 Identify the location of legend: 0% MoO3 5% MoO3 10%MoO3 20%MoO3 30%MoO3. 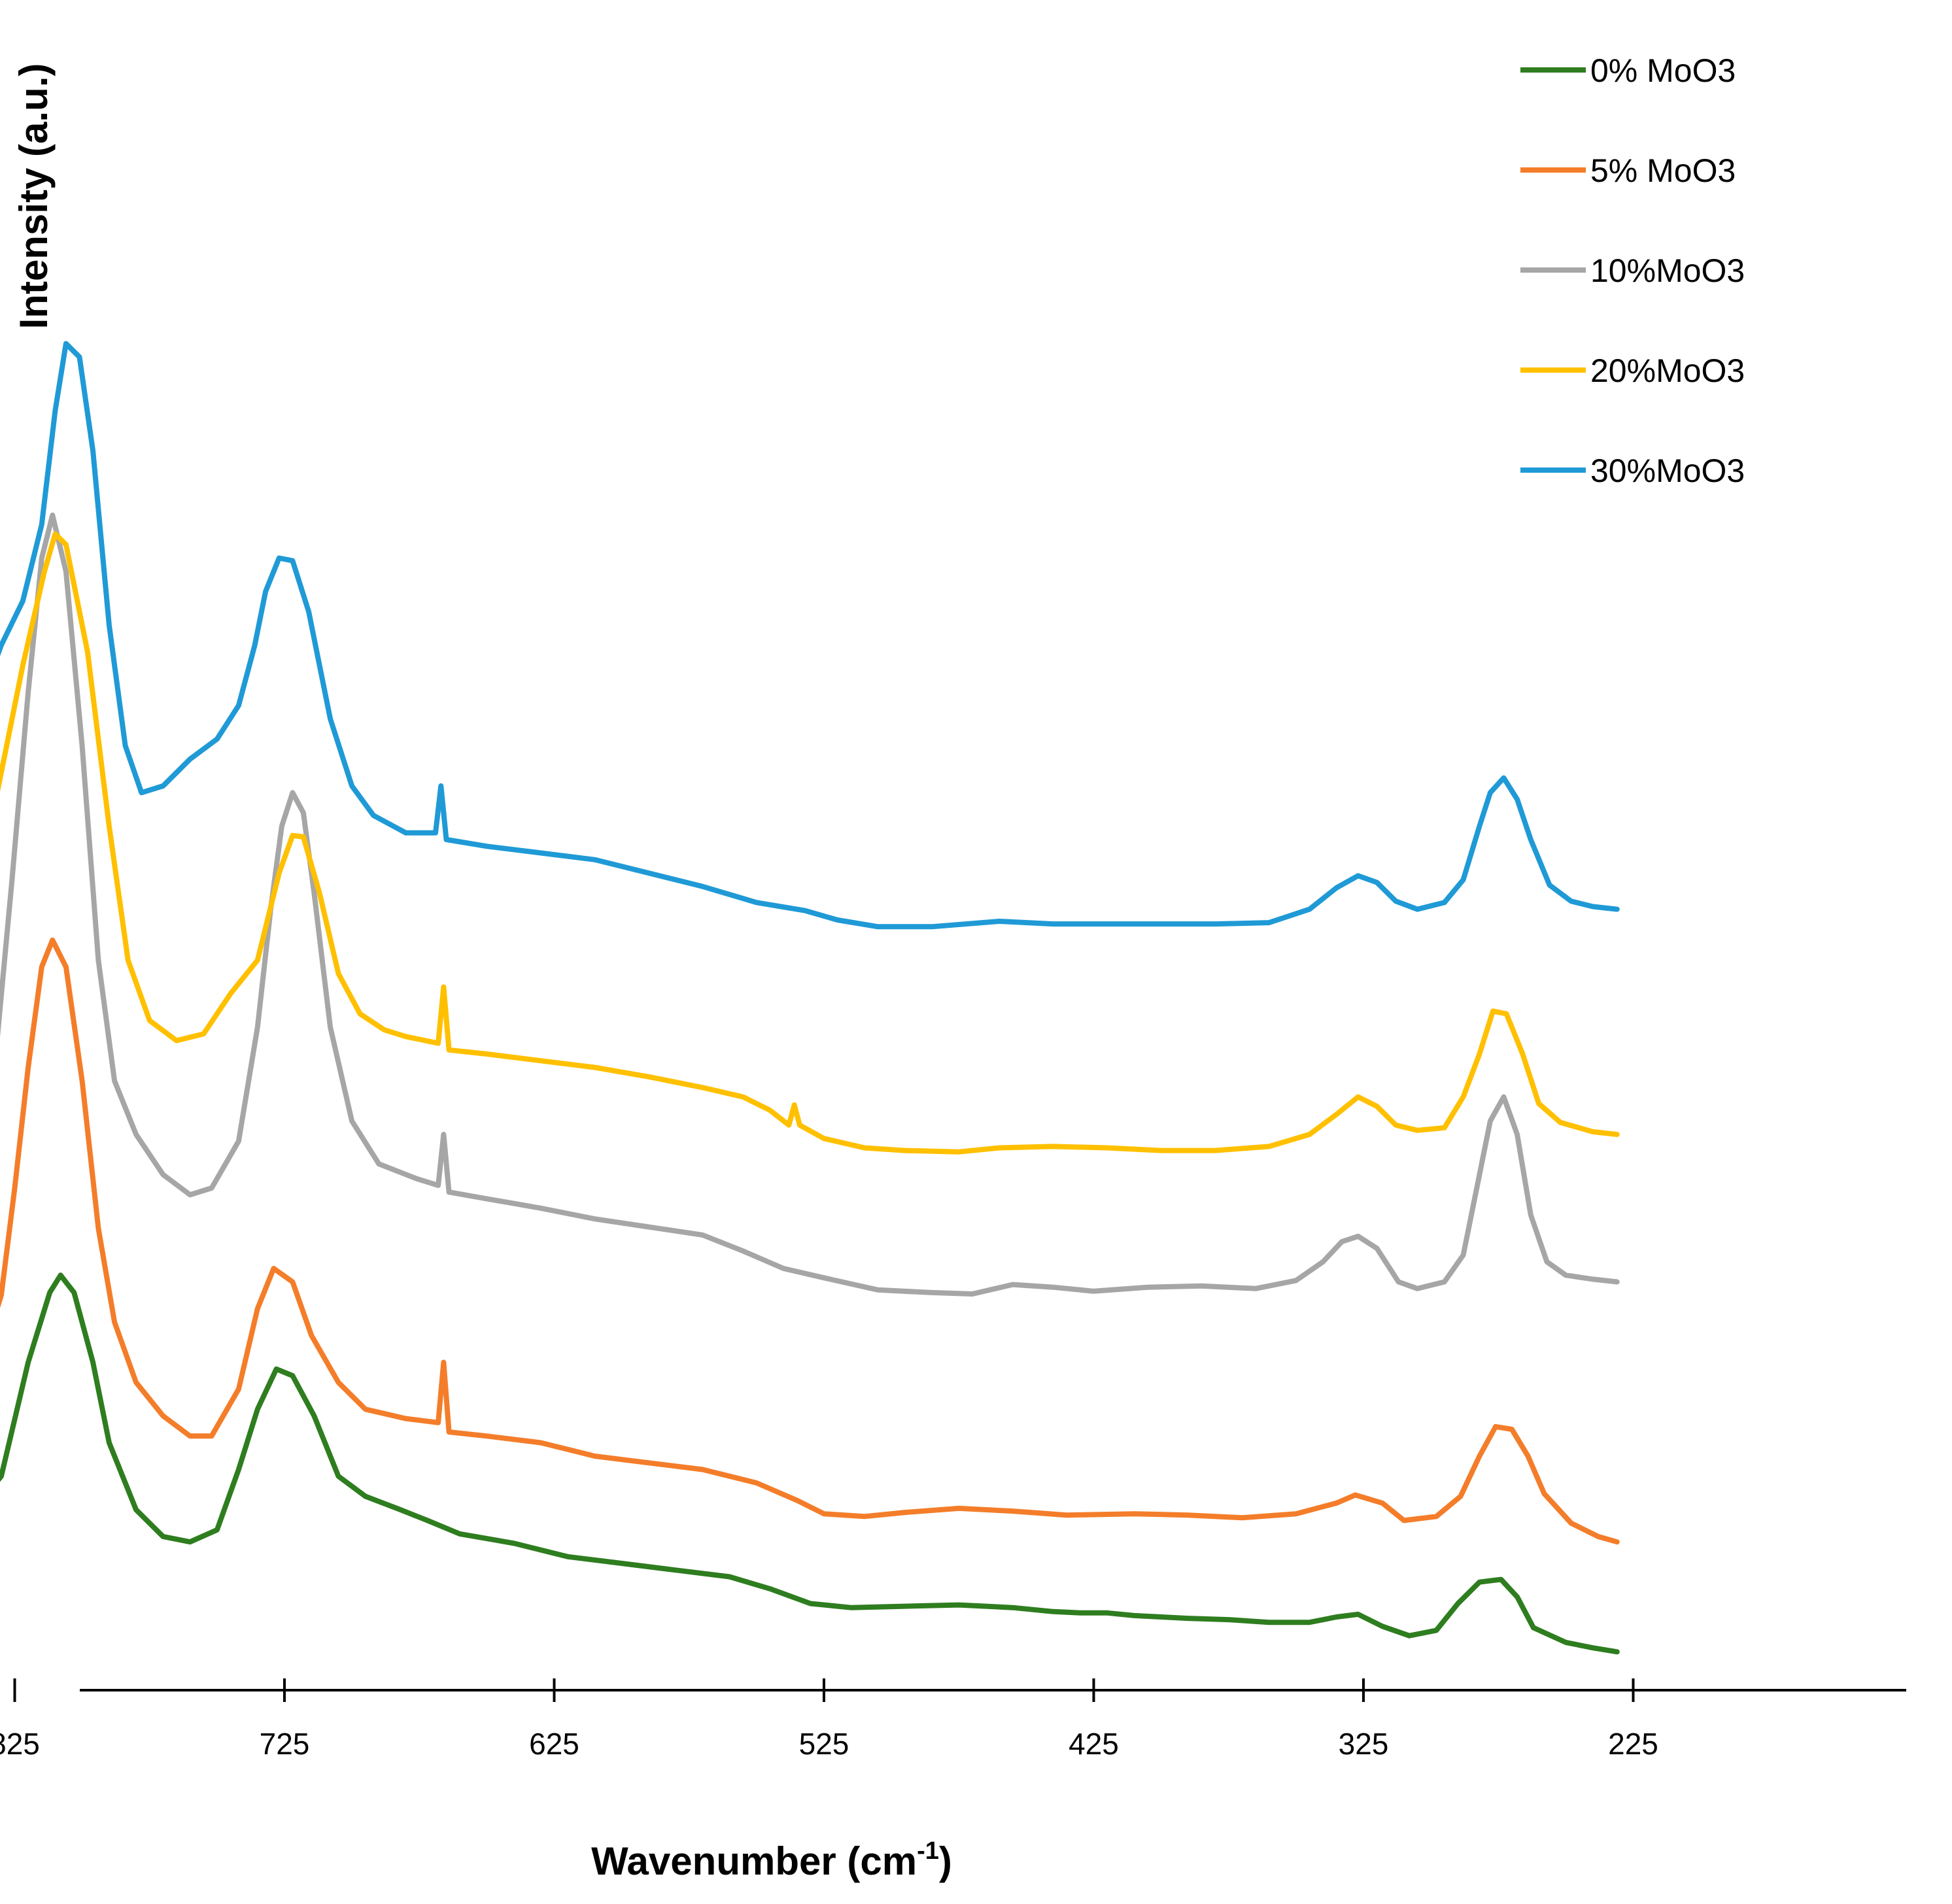
(1632, 270).